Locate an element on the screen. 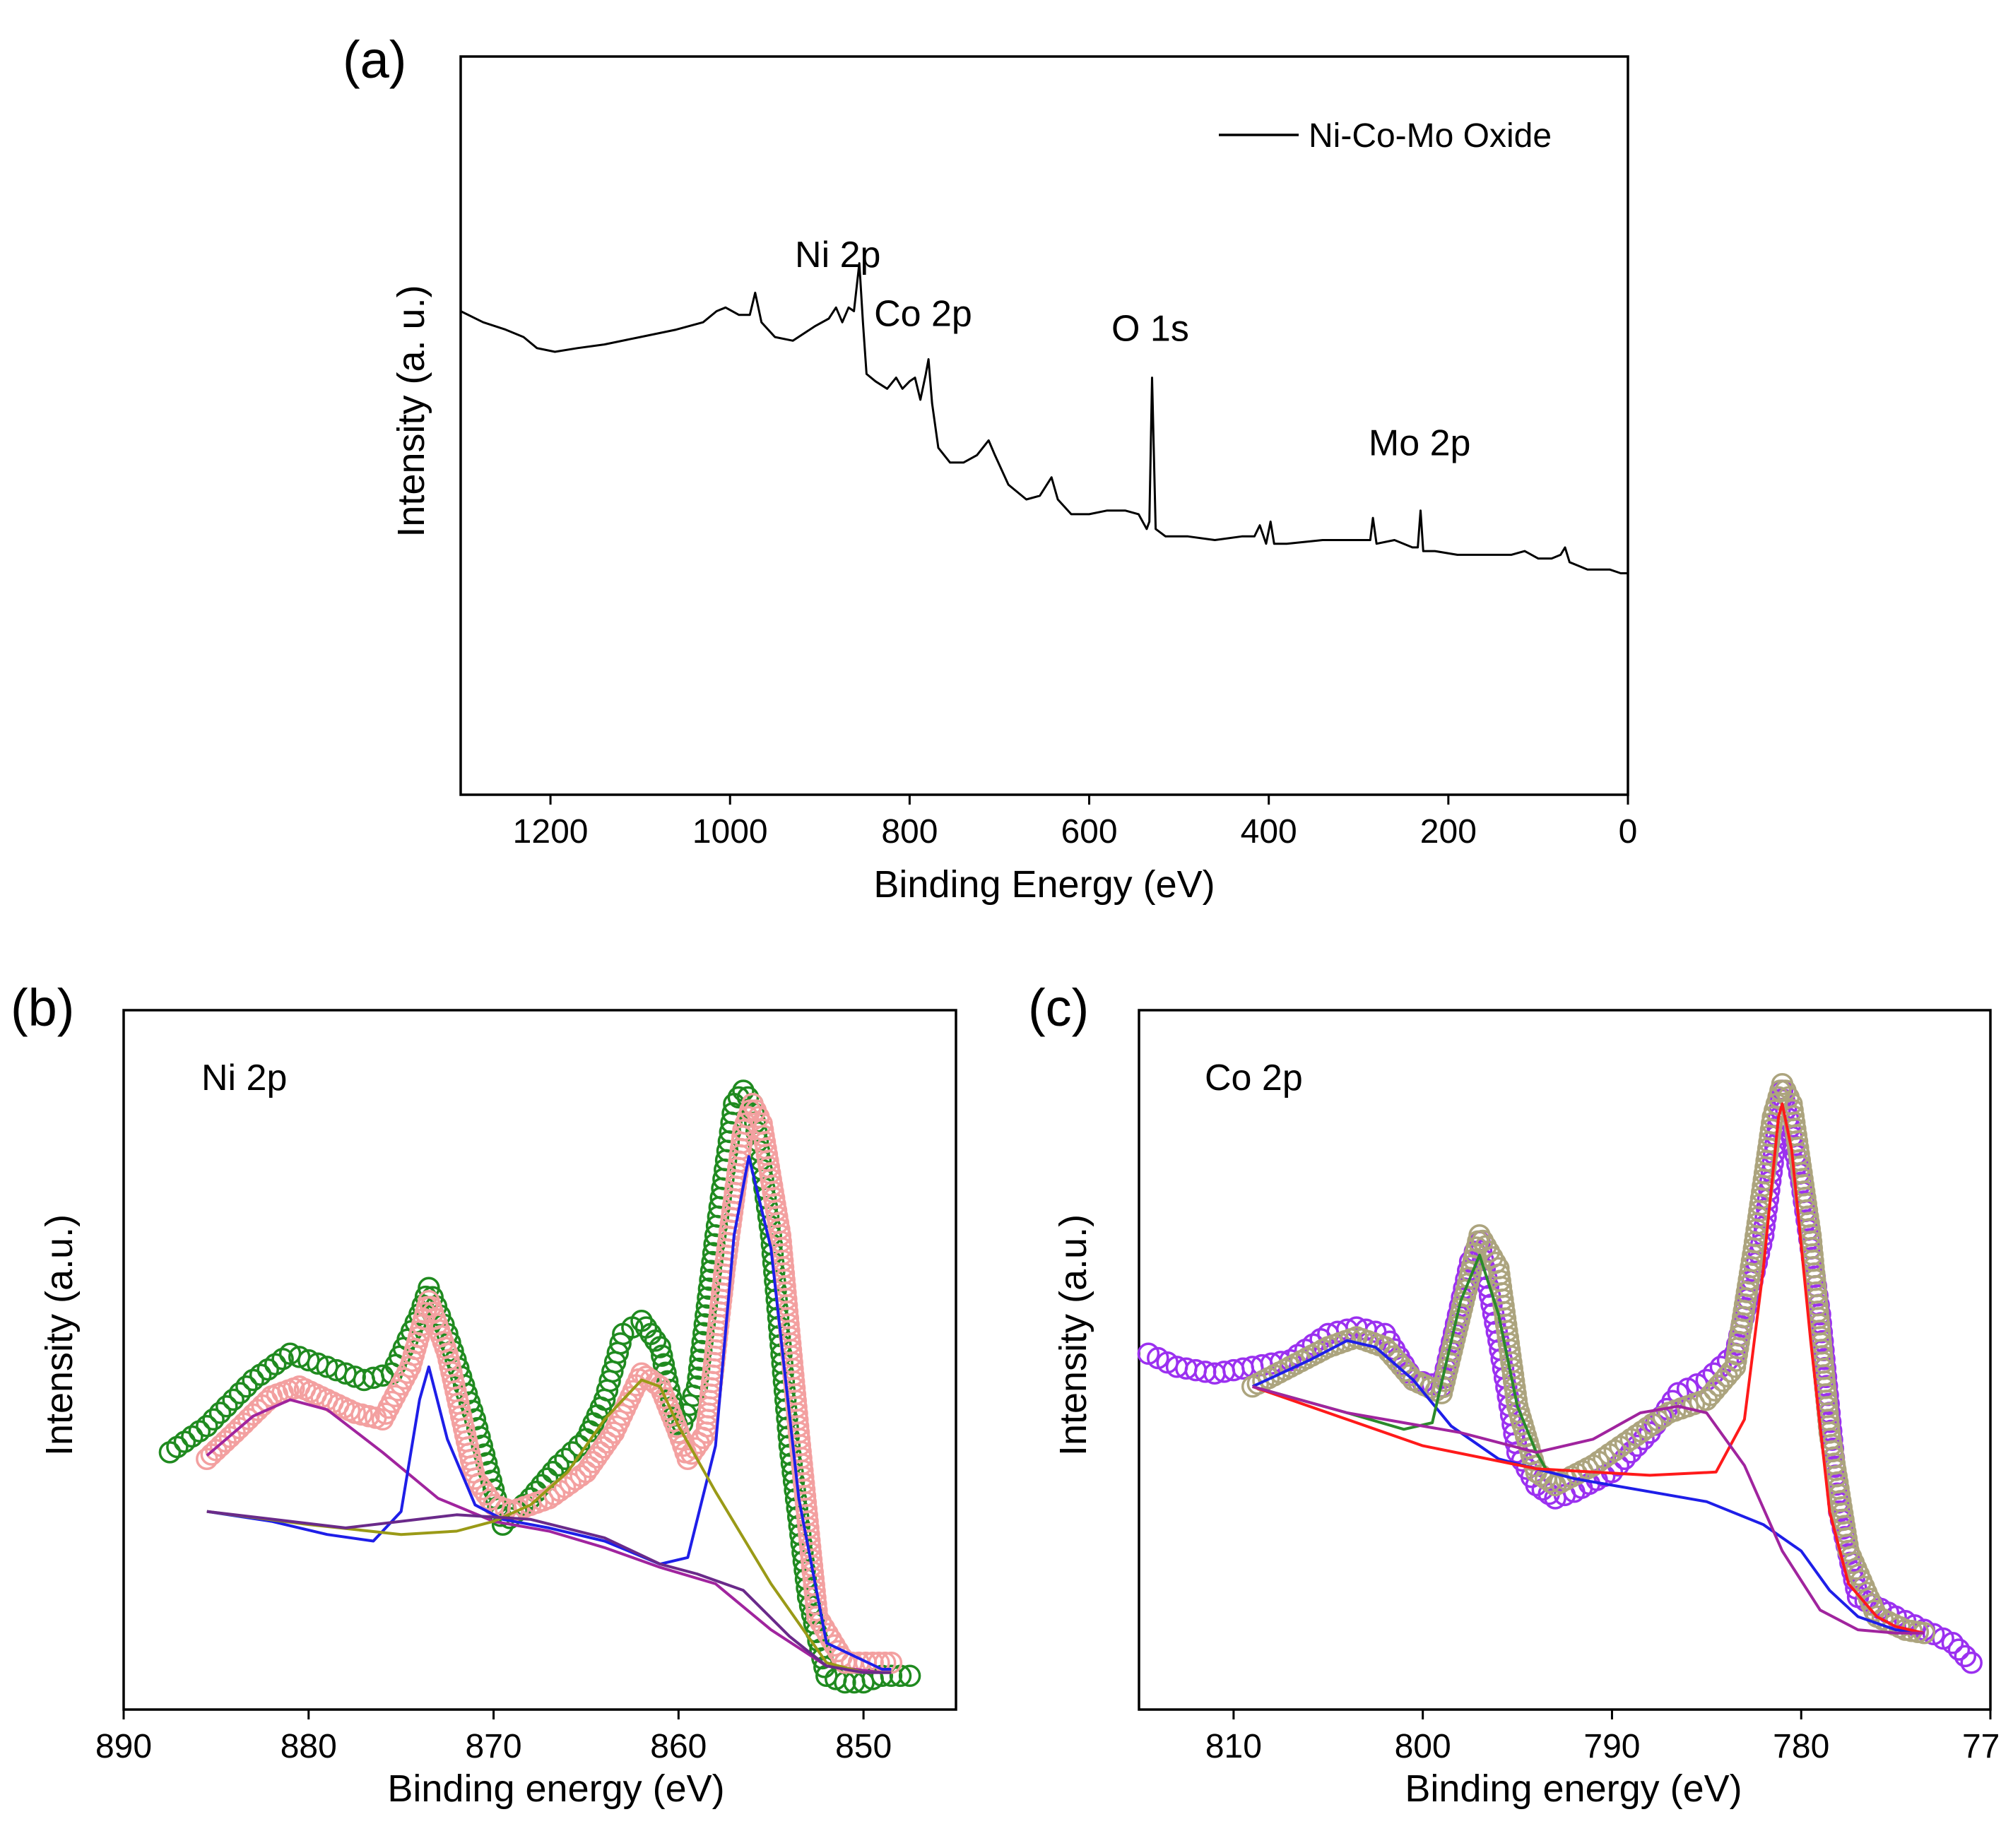  panel-b-tag: Ni 2p is located at coordinates (244, 1078).